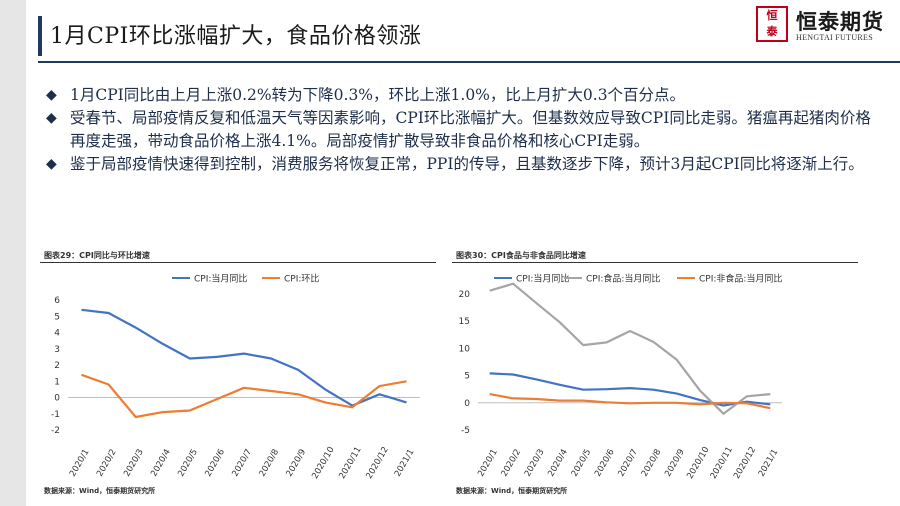 This screenshot has height=506, width=900. What do you see at coordinates (521, 255) in the screenshot?
I see `chart-title: 图表30：CPI食品与非食品同比增速` at bounding box center [521, 255].